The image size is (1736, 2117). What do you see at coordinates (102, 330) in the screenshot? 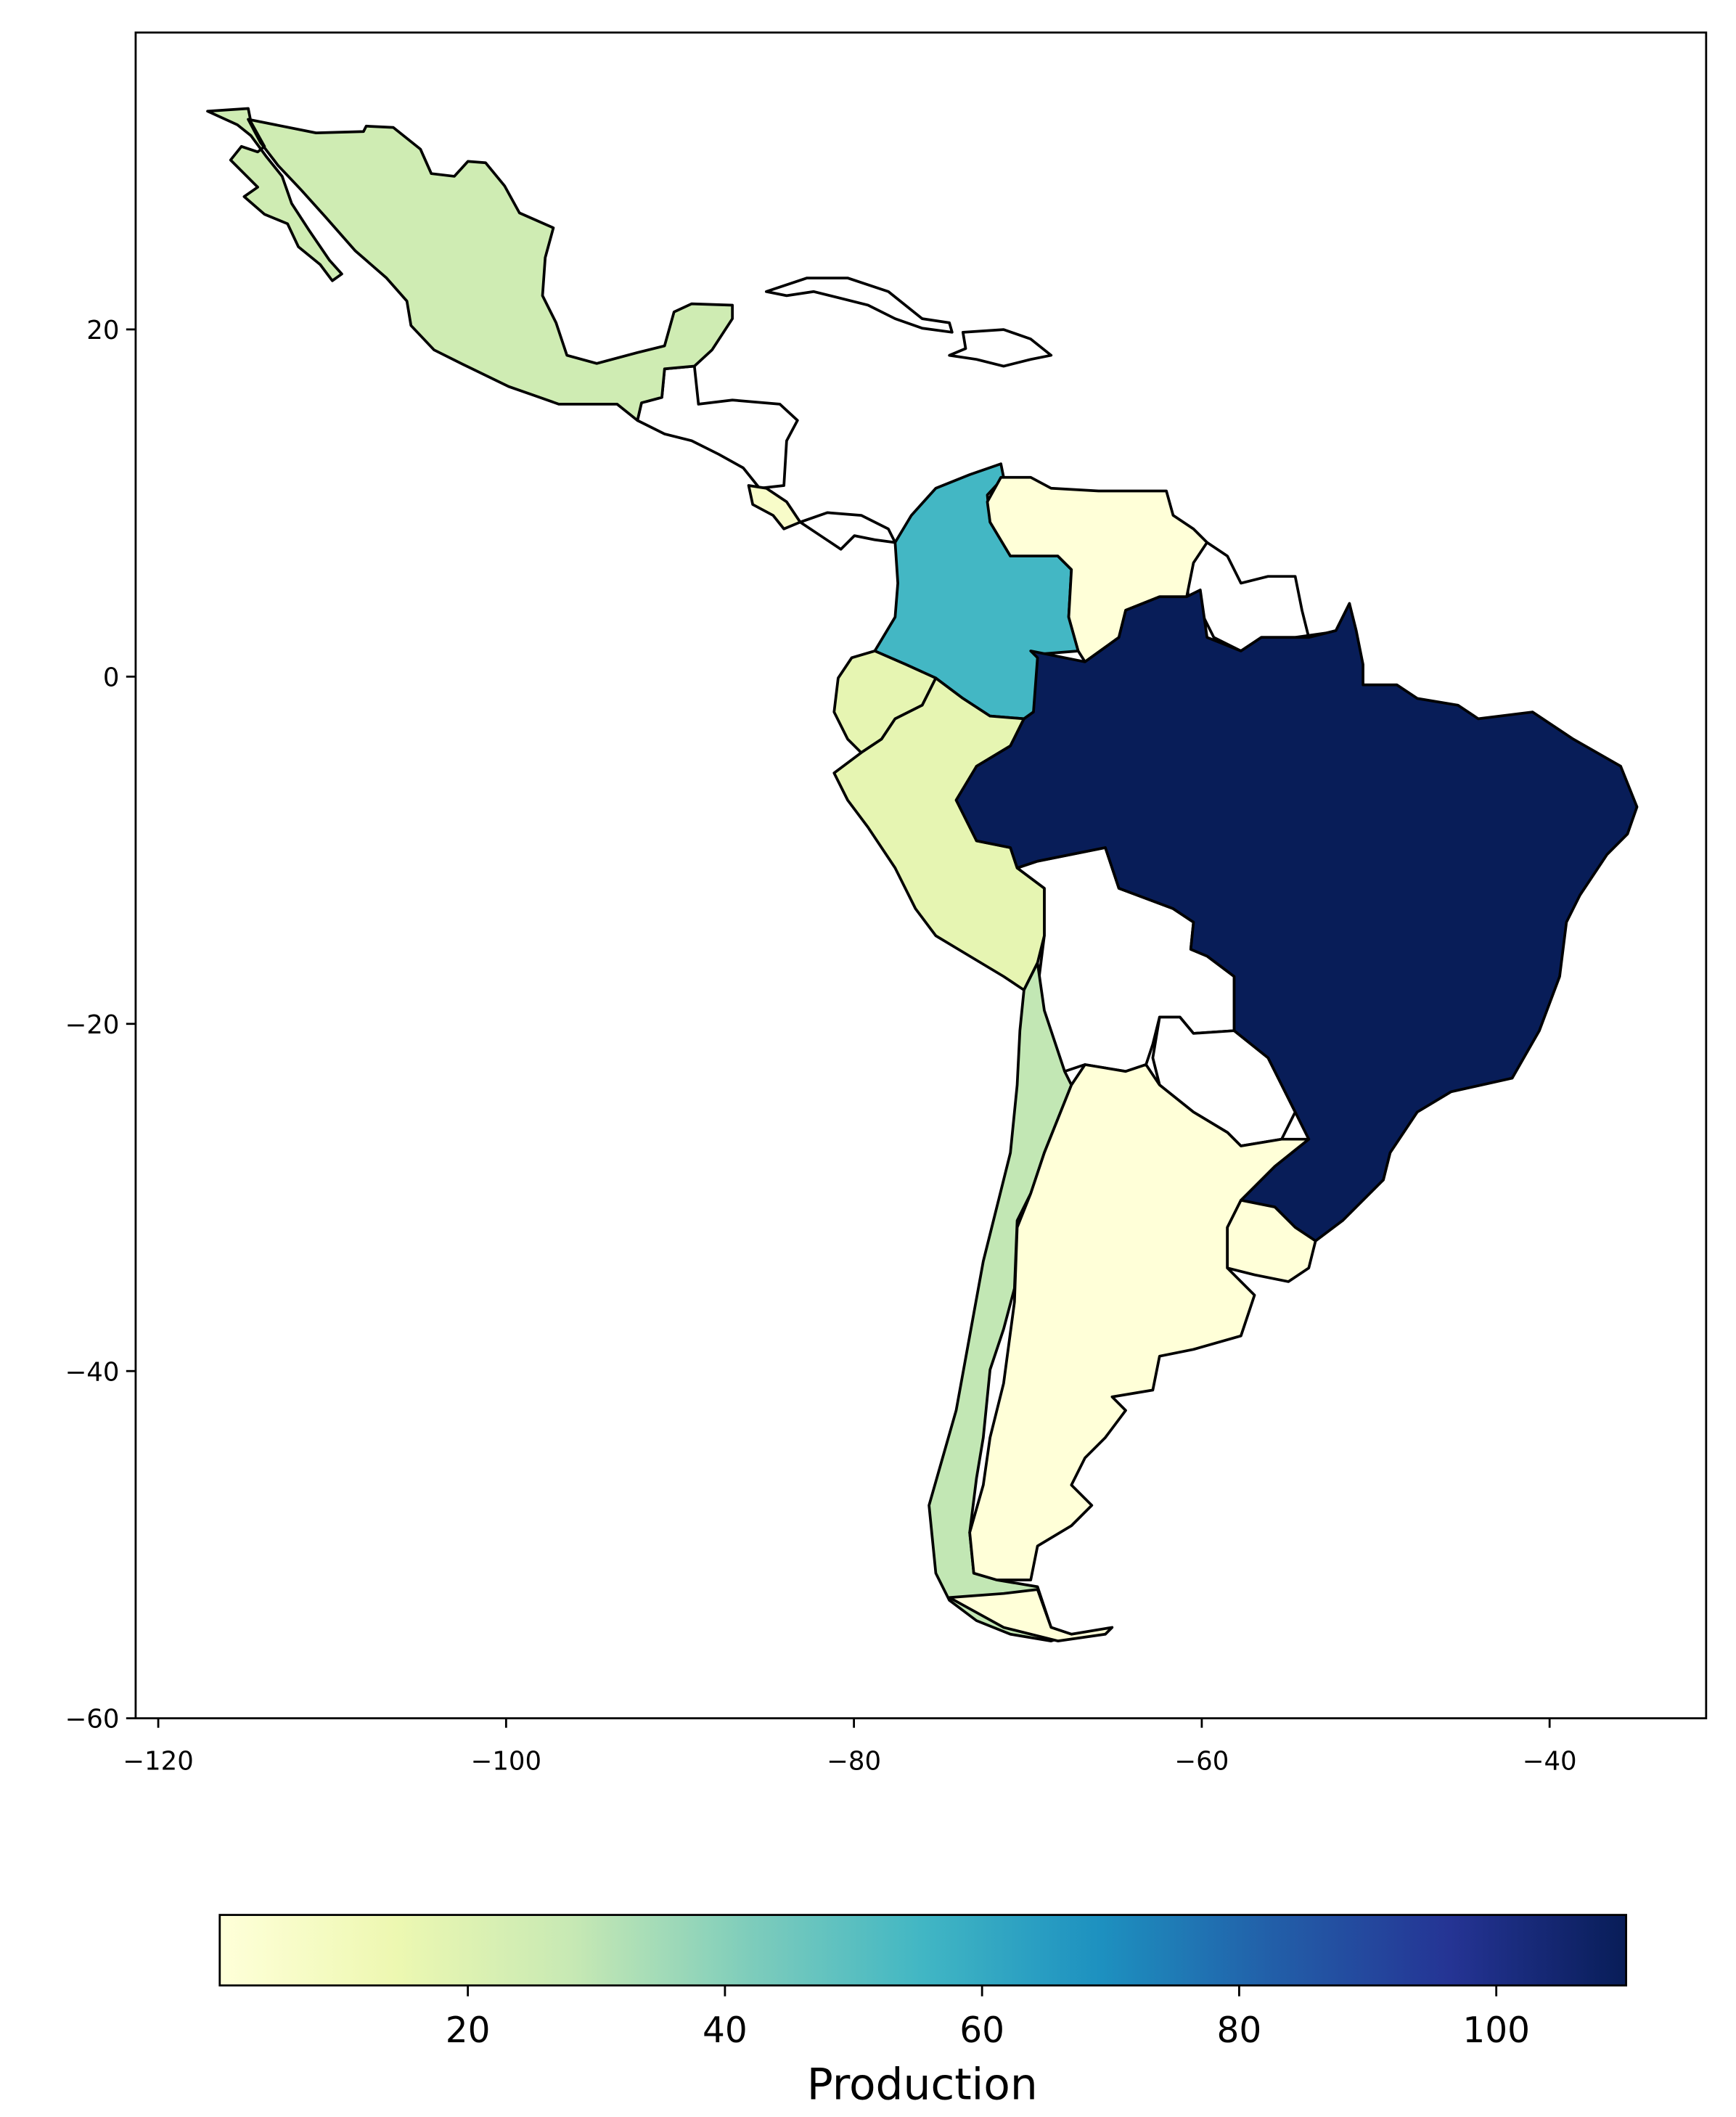
I see `y-tick-label: 20` at bounding box center [102, 330].